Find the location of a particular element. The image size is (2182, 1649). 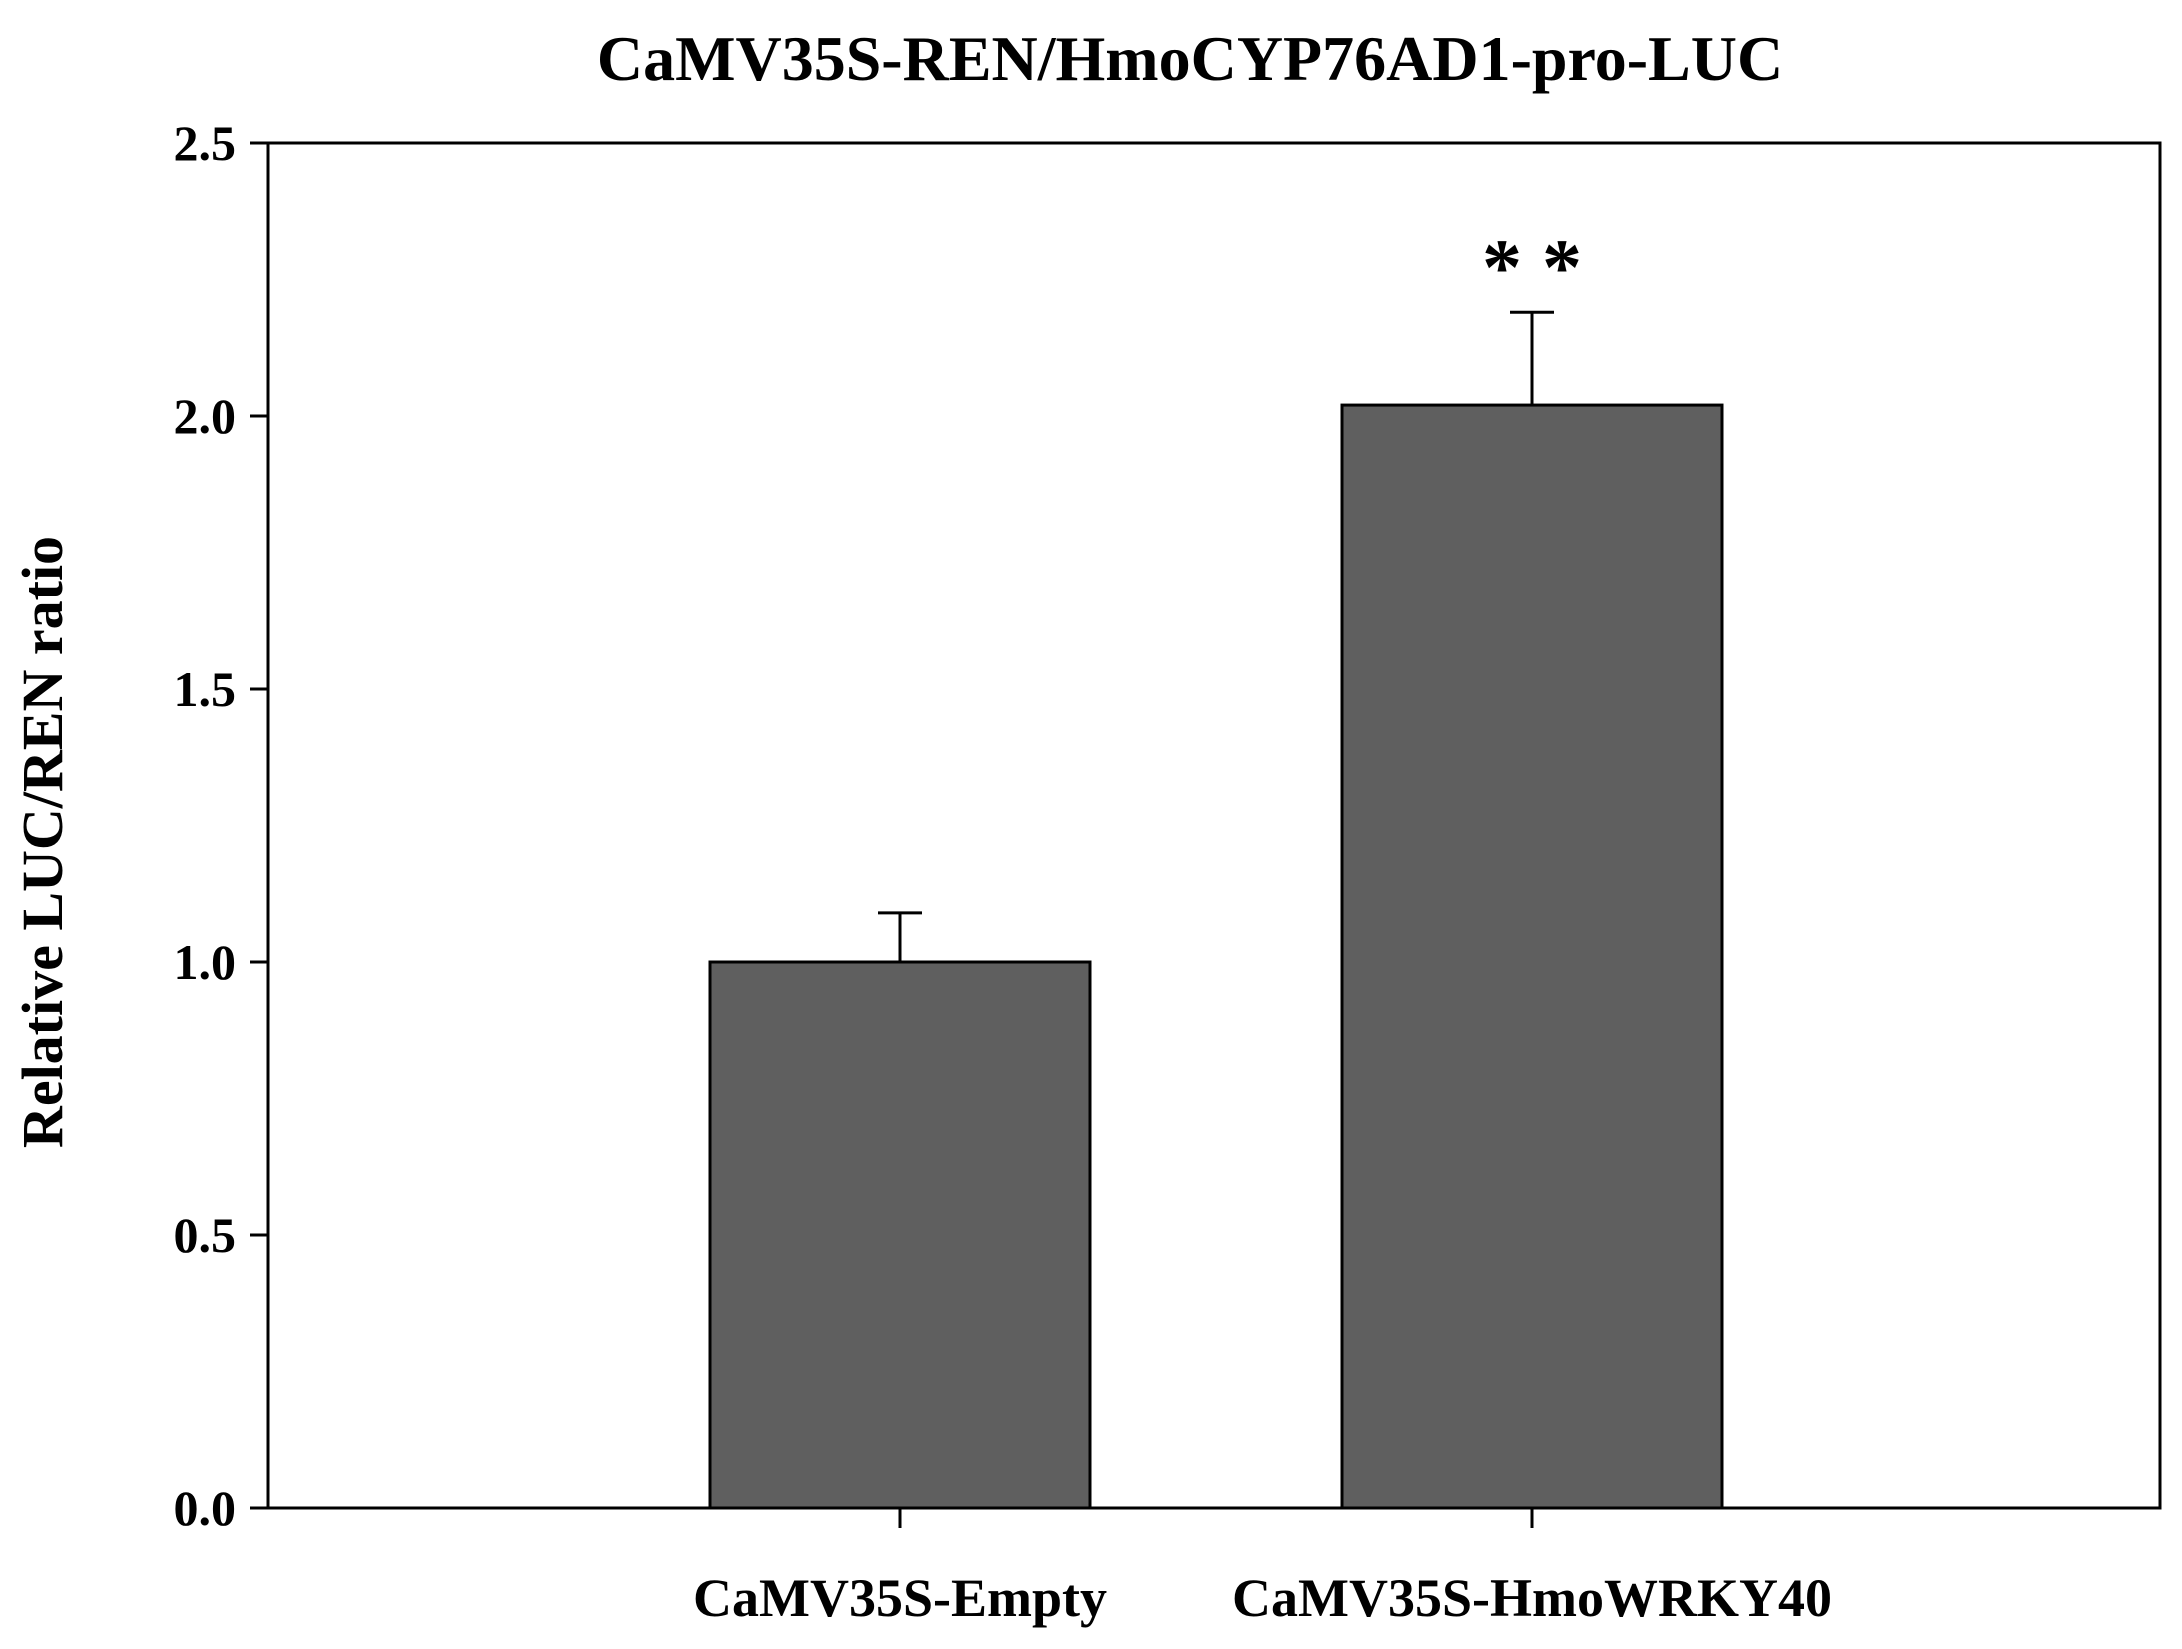

y-tick-label: 2.0 is located at coordinates (205, 416).